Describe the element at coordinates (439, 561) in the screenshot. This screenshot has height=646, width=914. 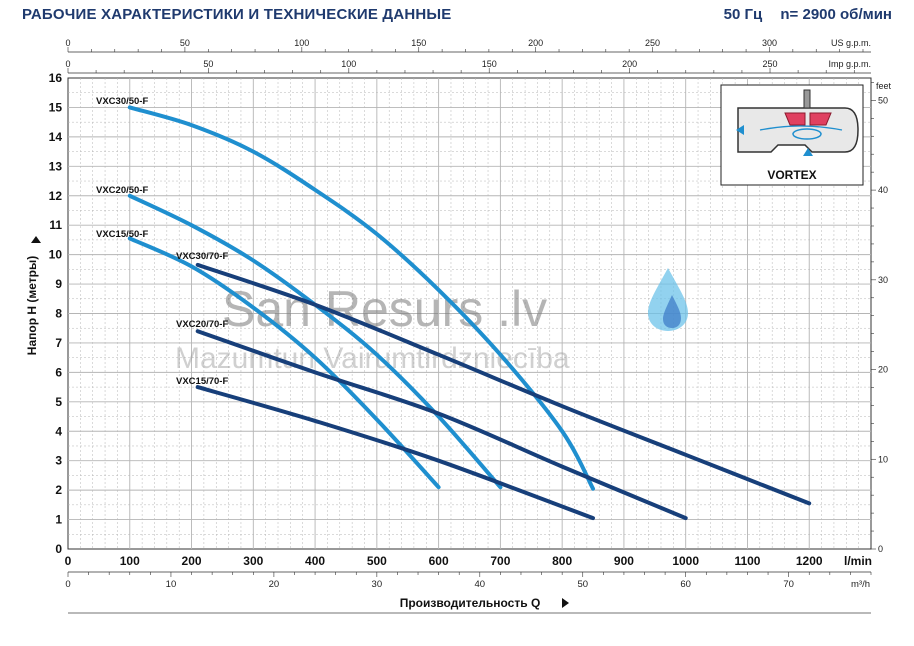
I see `x-tick-label: 600` at that location.